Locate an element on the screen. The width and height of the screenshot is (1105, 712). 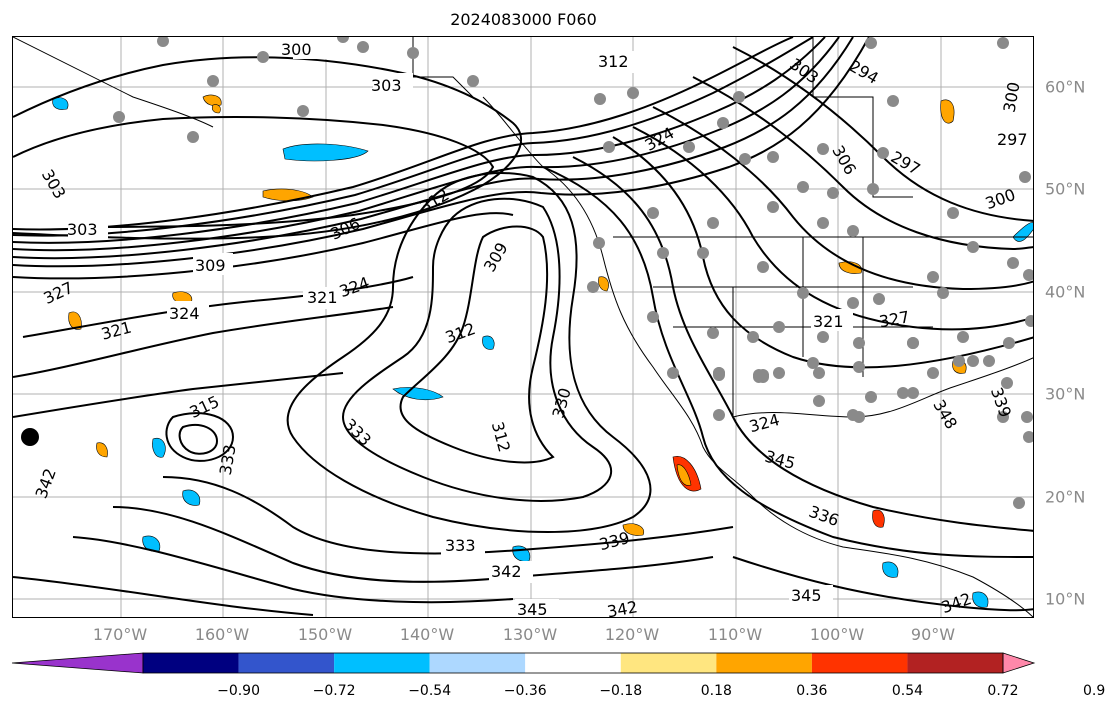
colorbar-tick-label: 0.54 is located at coordinates (907, 691).